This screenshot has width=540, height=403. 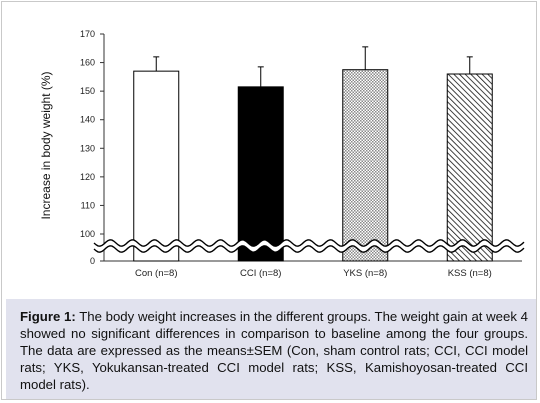 I want to click on y-tick-label: 170, so click(x=87, y=34).